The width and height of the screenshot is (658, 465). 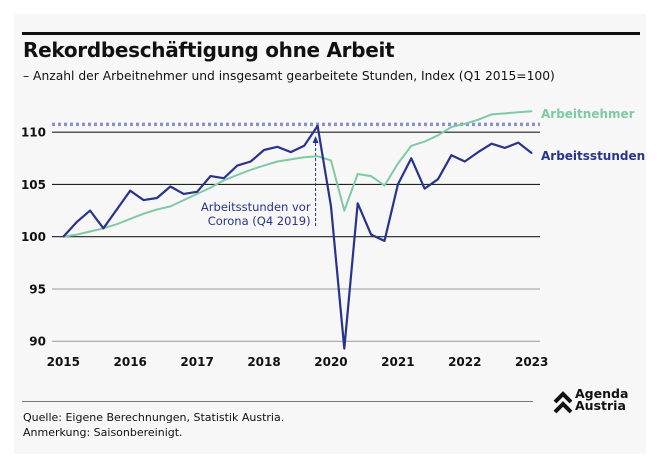 What do you see at coordinates (196, 362) in the screenshot?
I see `x-tick-label: 2017` at bounding box center [196, 362].